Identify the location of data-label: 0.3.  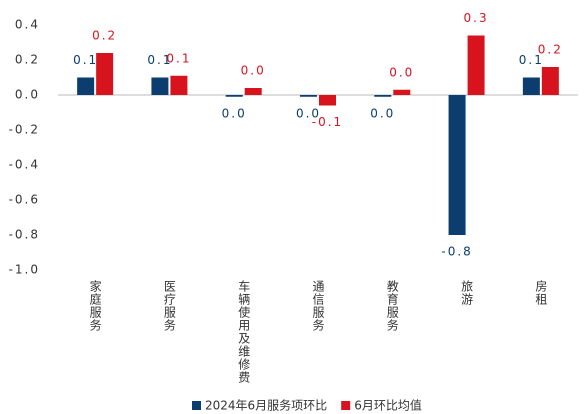
(476, 18).